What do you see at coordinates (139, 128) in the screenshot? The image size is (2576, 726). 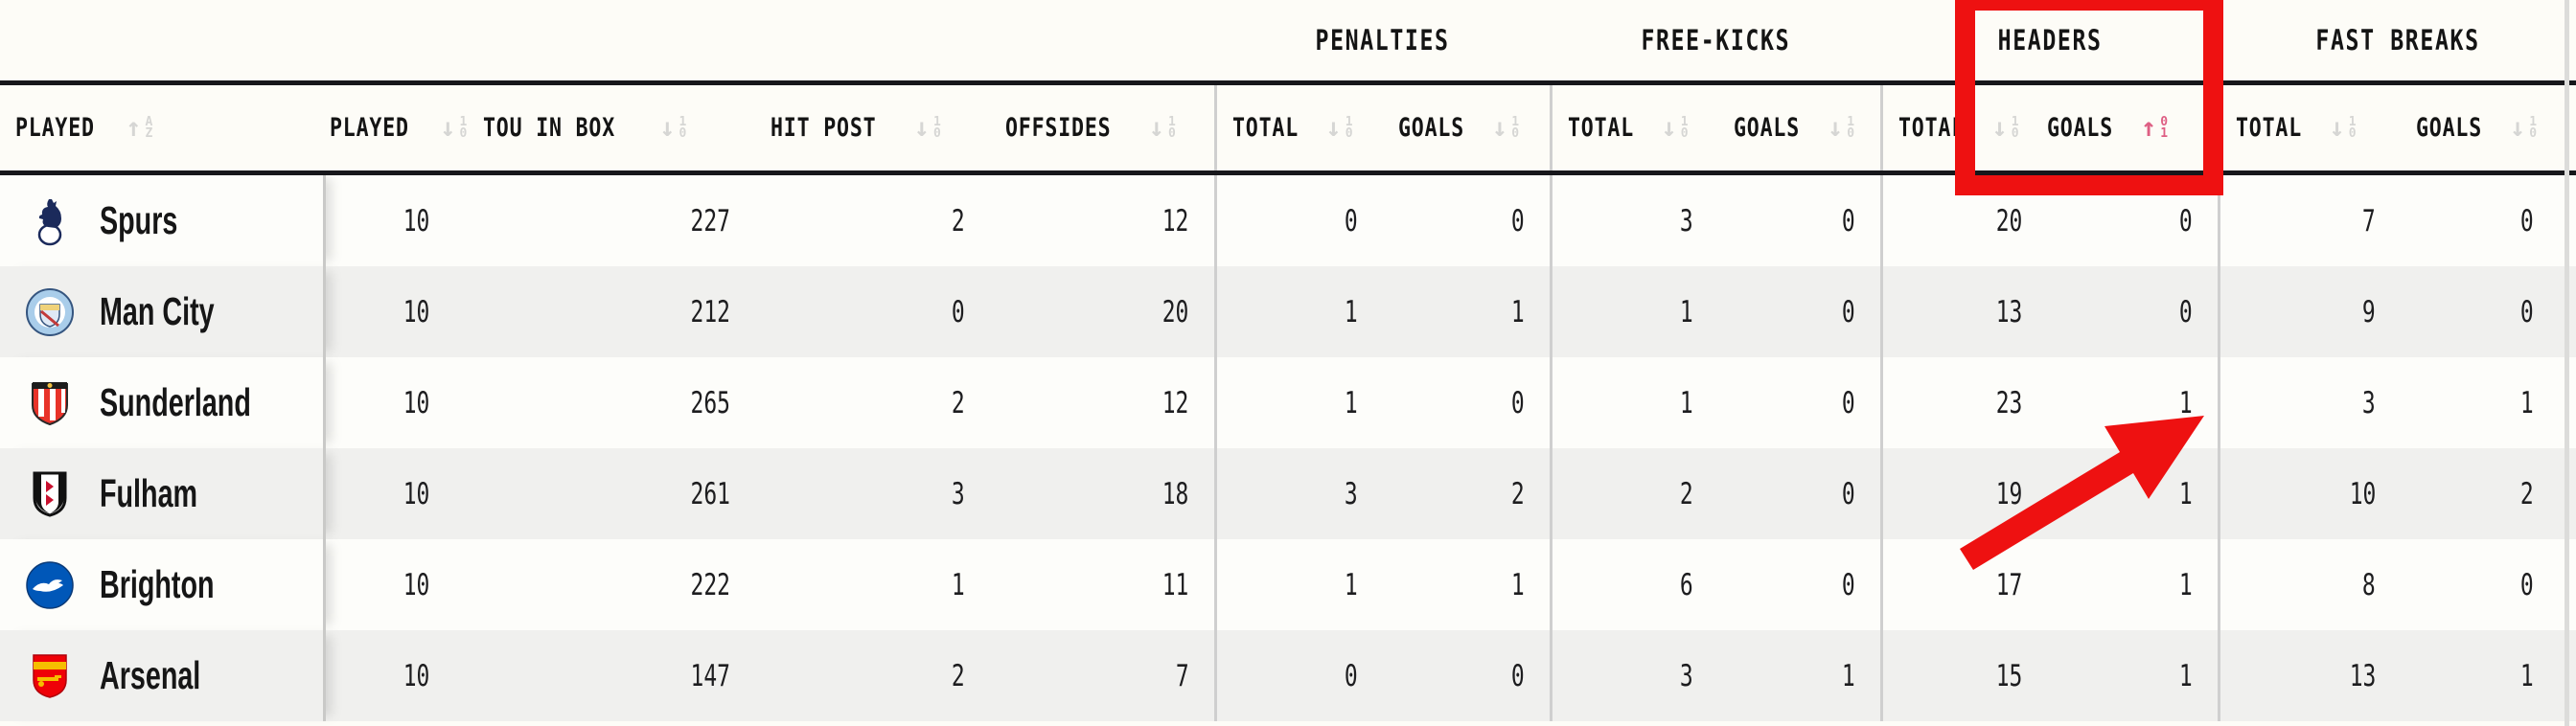 I see `sort-asc-az-icon: ↑ A Z` at bounding box center [139, 128].